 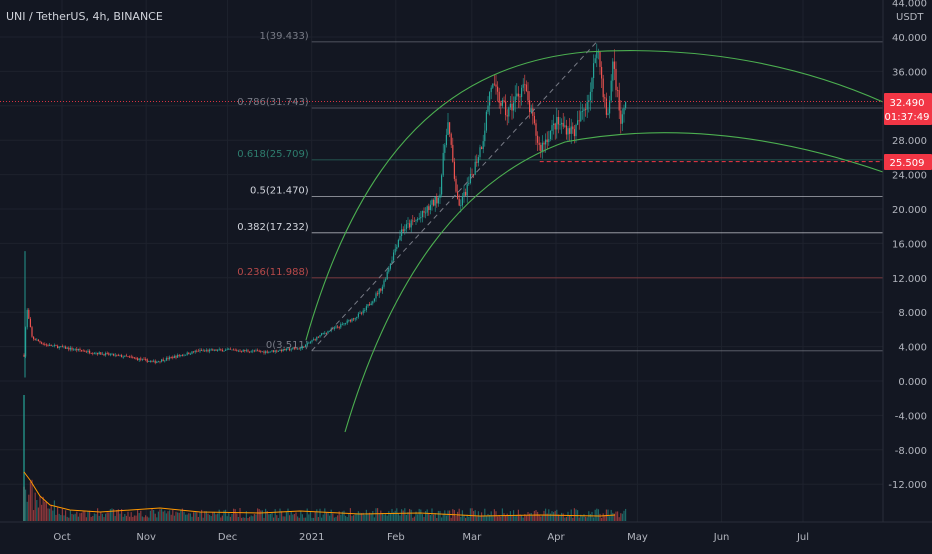 What do you see at coordinates (912, 313) in the screenshot?
I see `price-tick-label: 8.000` at bounding box center [912, 313].